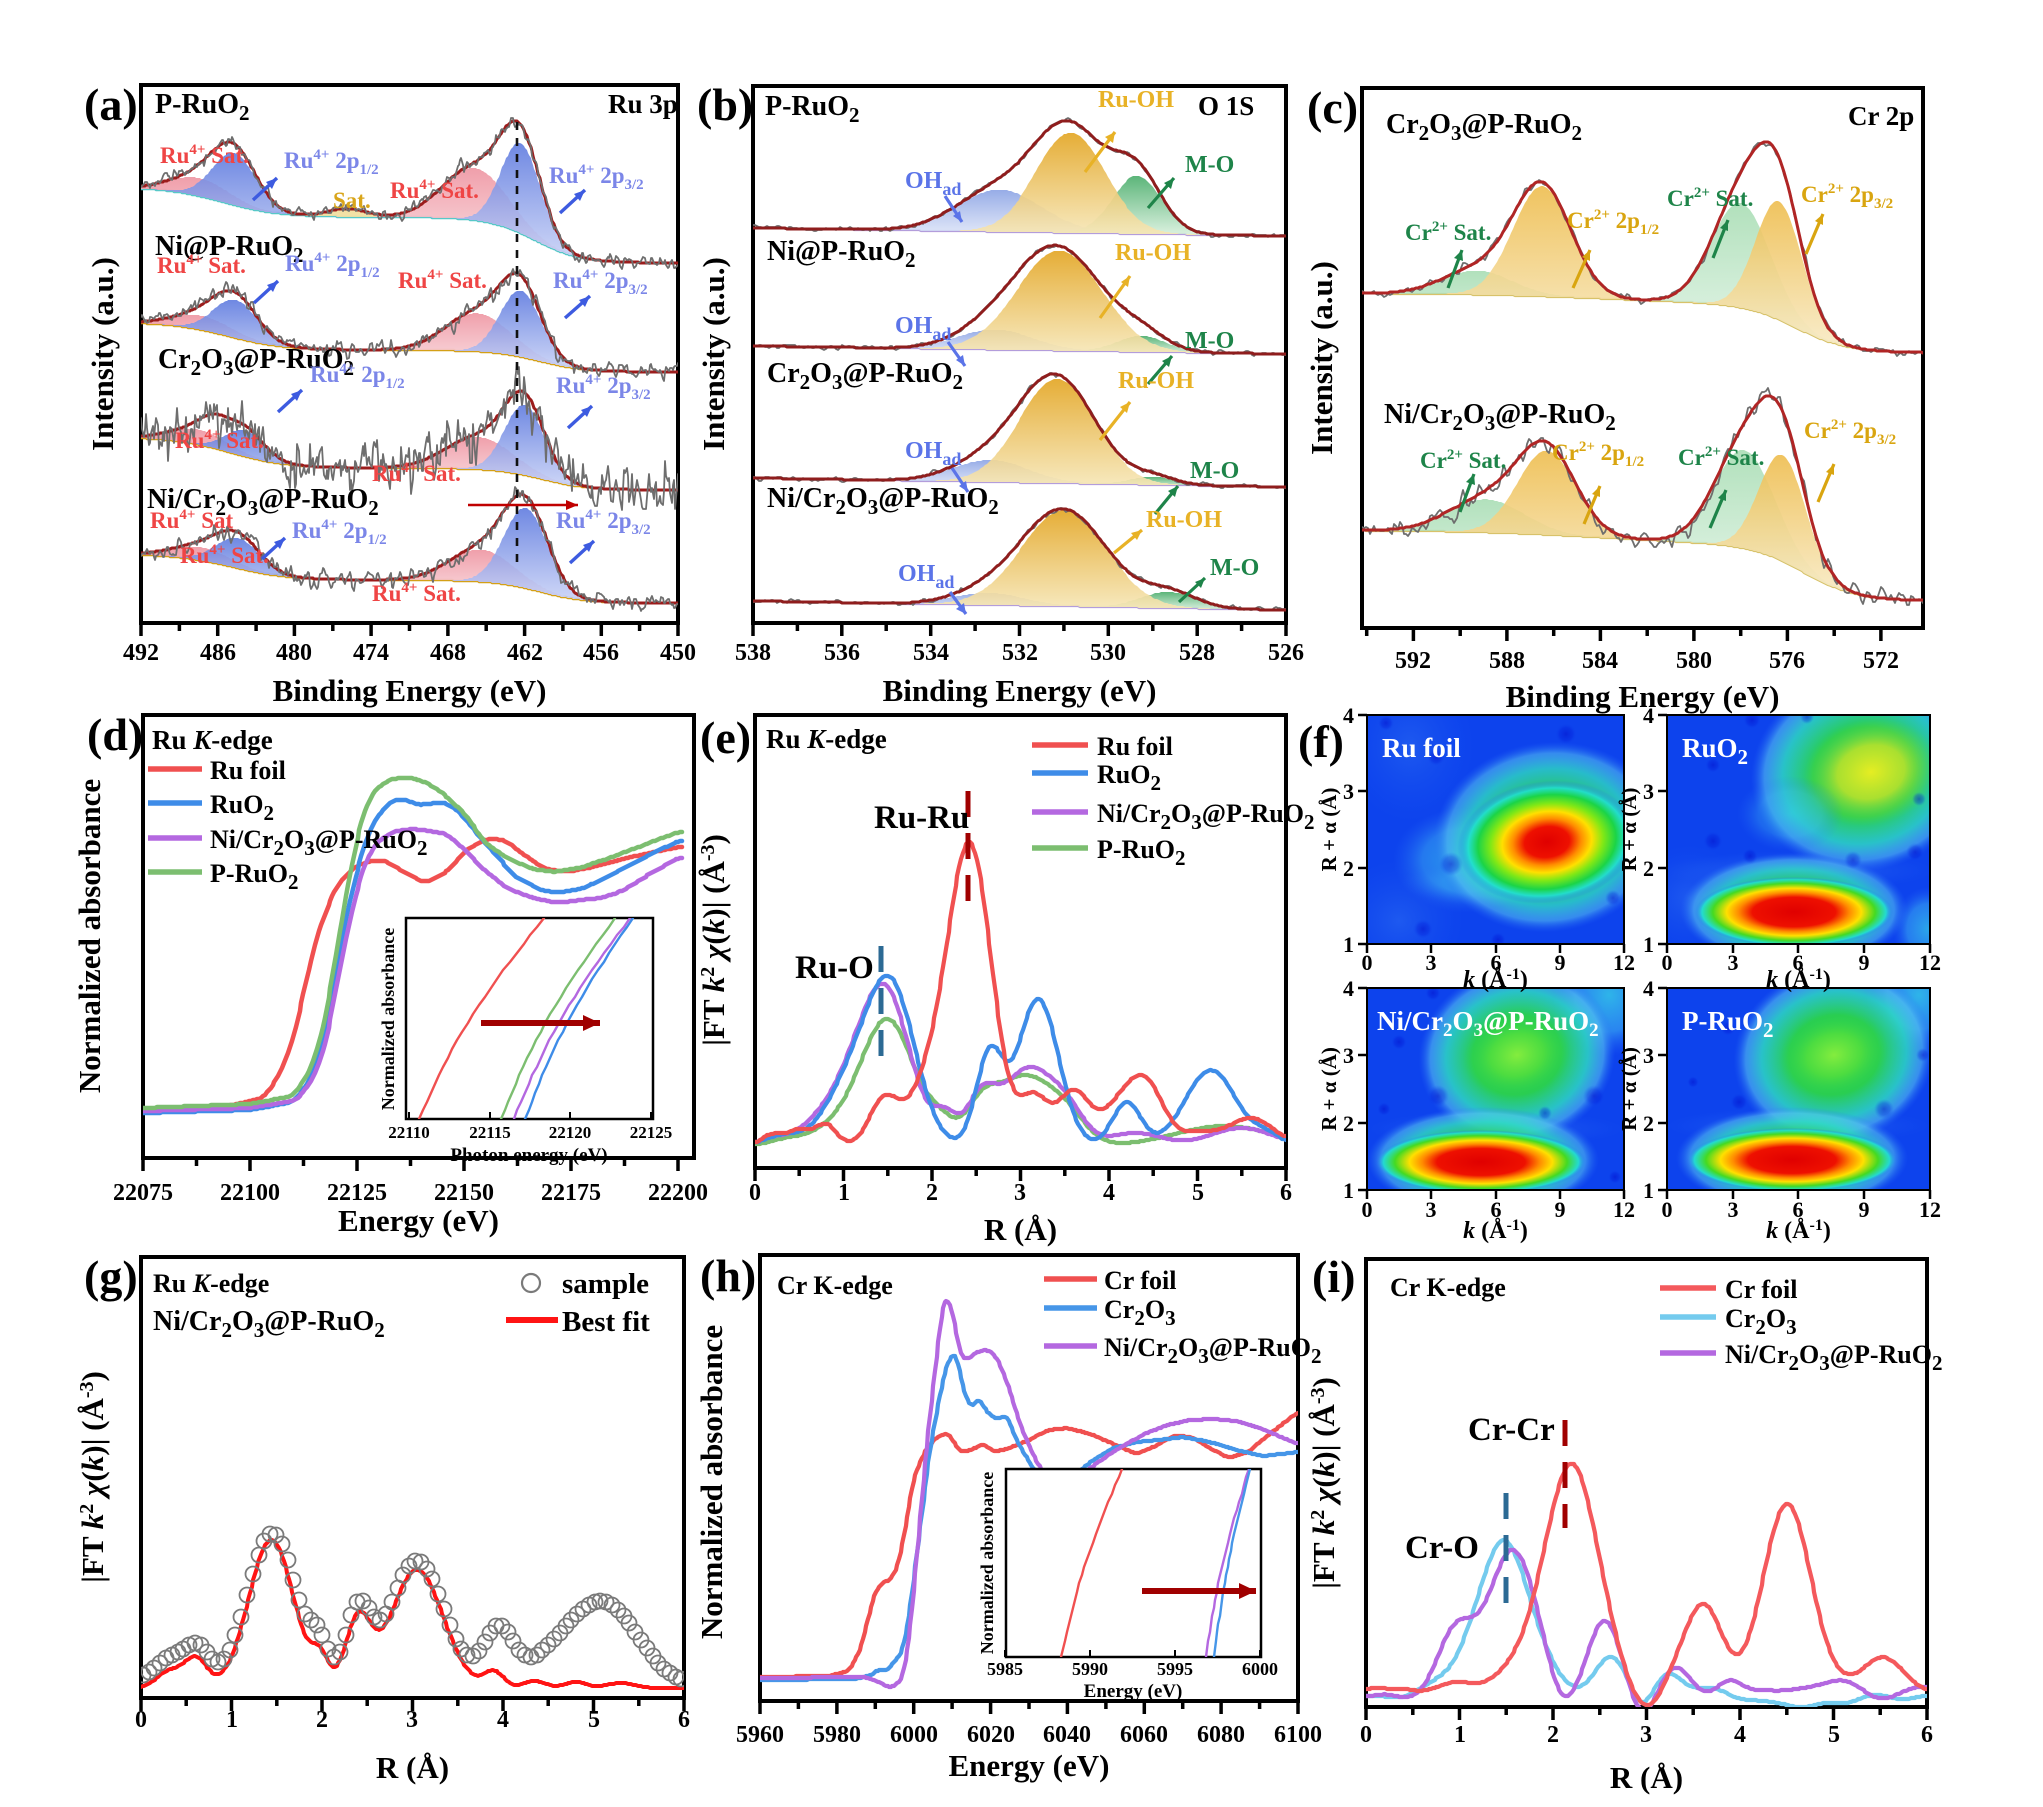 Image resolution: width=2043 pixels, height=1807 pixels. I want to click on svg-text: 450, so click(678, 653).